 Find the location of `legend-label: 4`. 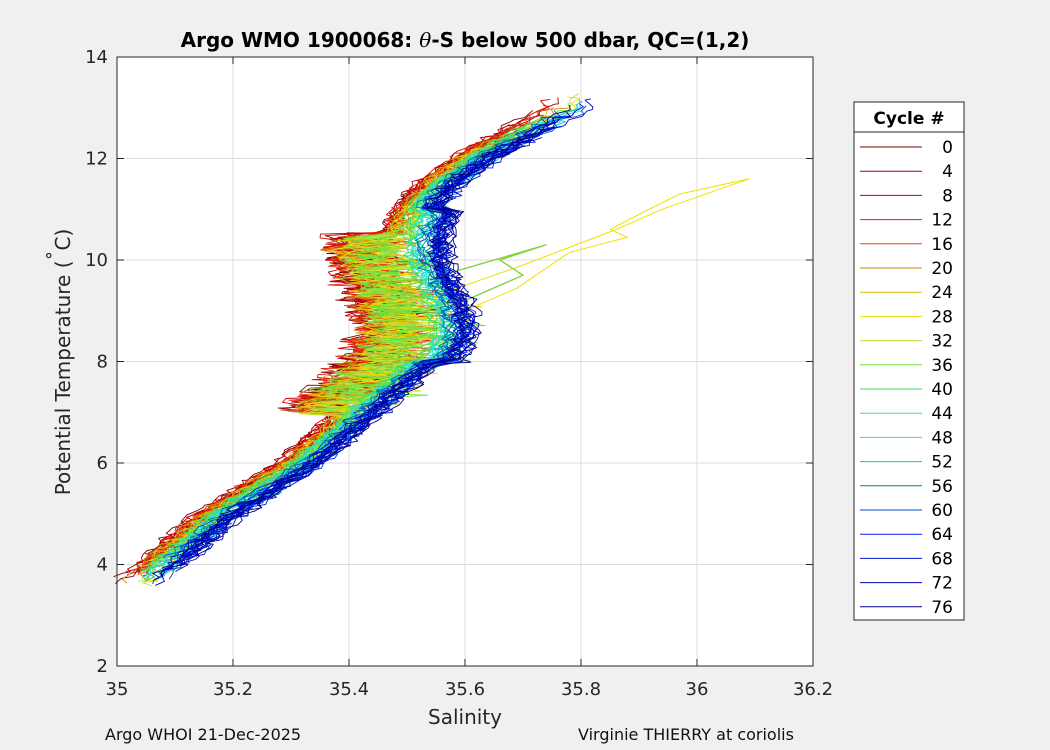

legend-label: 4 is located at coordinates (947, 172).